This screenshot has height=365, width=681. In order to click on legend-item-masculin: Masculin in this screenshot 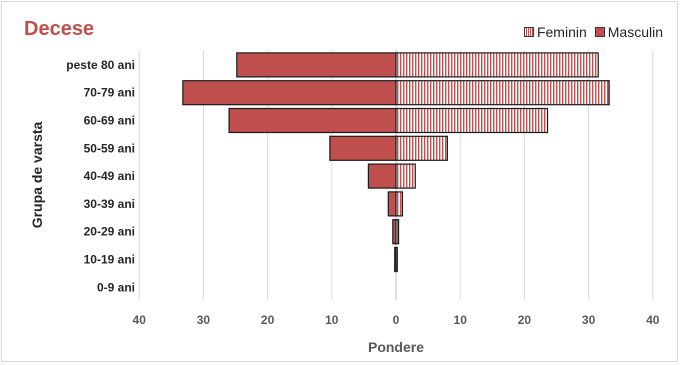, I will do `click(628, 32)`.